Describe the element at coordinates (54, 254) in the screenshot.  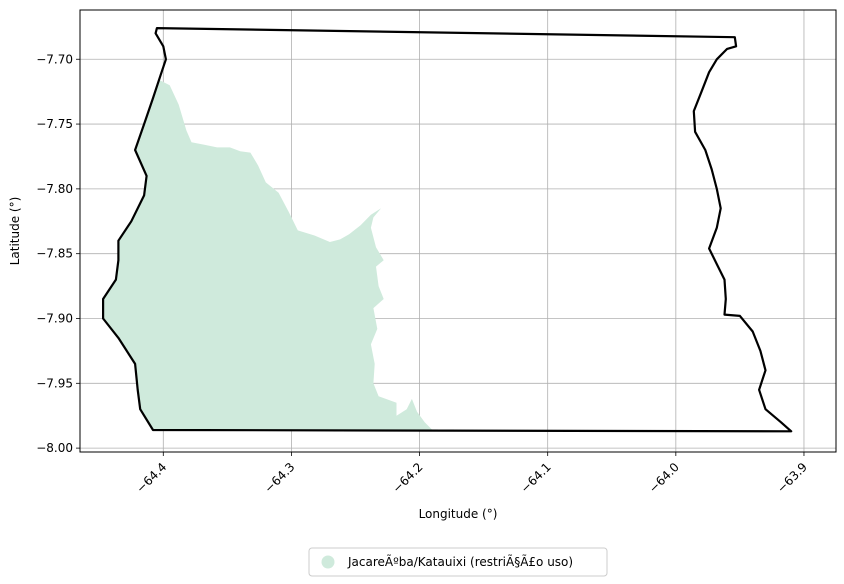
I see `y-tick-label: −7.85` at that location.